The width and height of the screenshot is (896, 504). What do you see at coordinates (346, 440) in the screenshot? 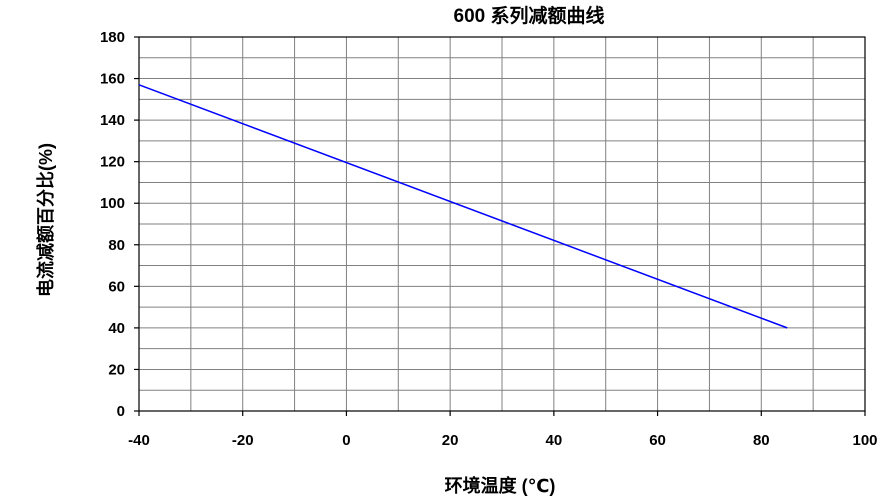
I see `x-tick-label: 0` at bounding box center [346, 440].